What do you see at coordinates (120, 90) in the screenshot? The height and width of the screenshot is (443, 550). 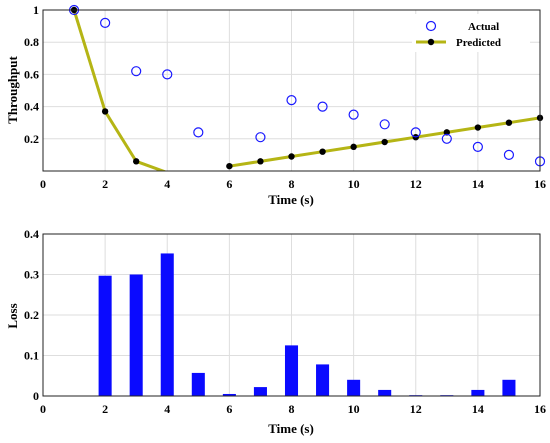 I see `predicted-line` at bounding box center [120, 90].